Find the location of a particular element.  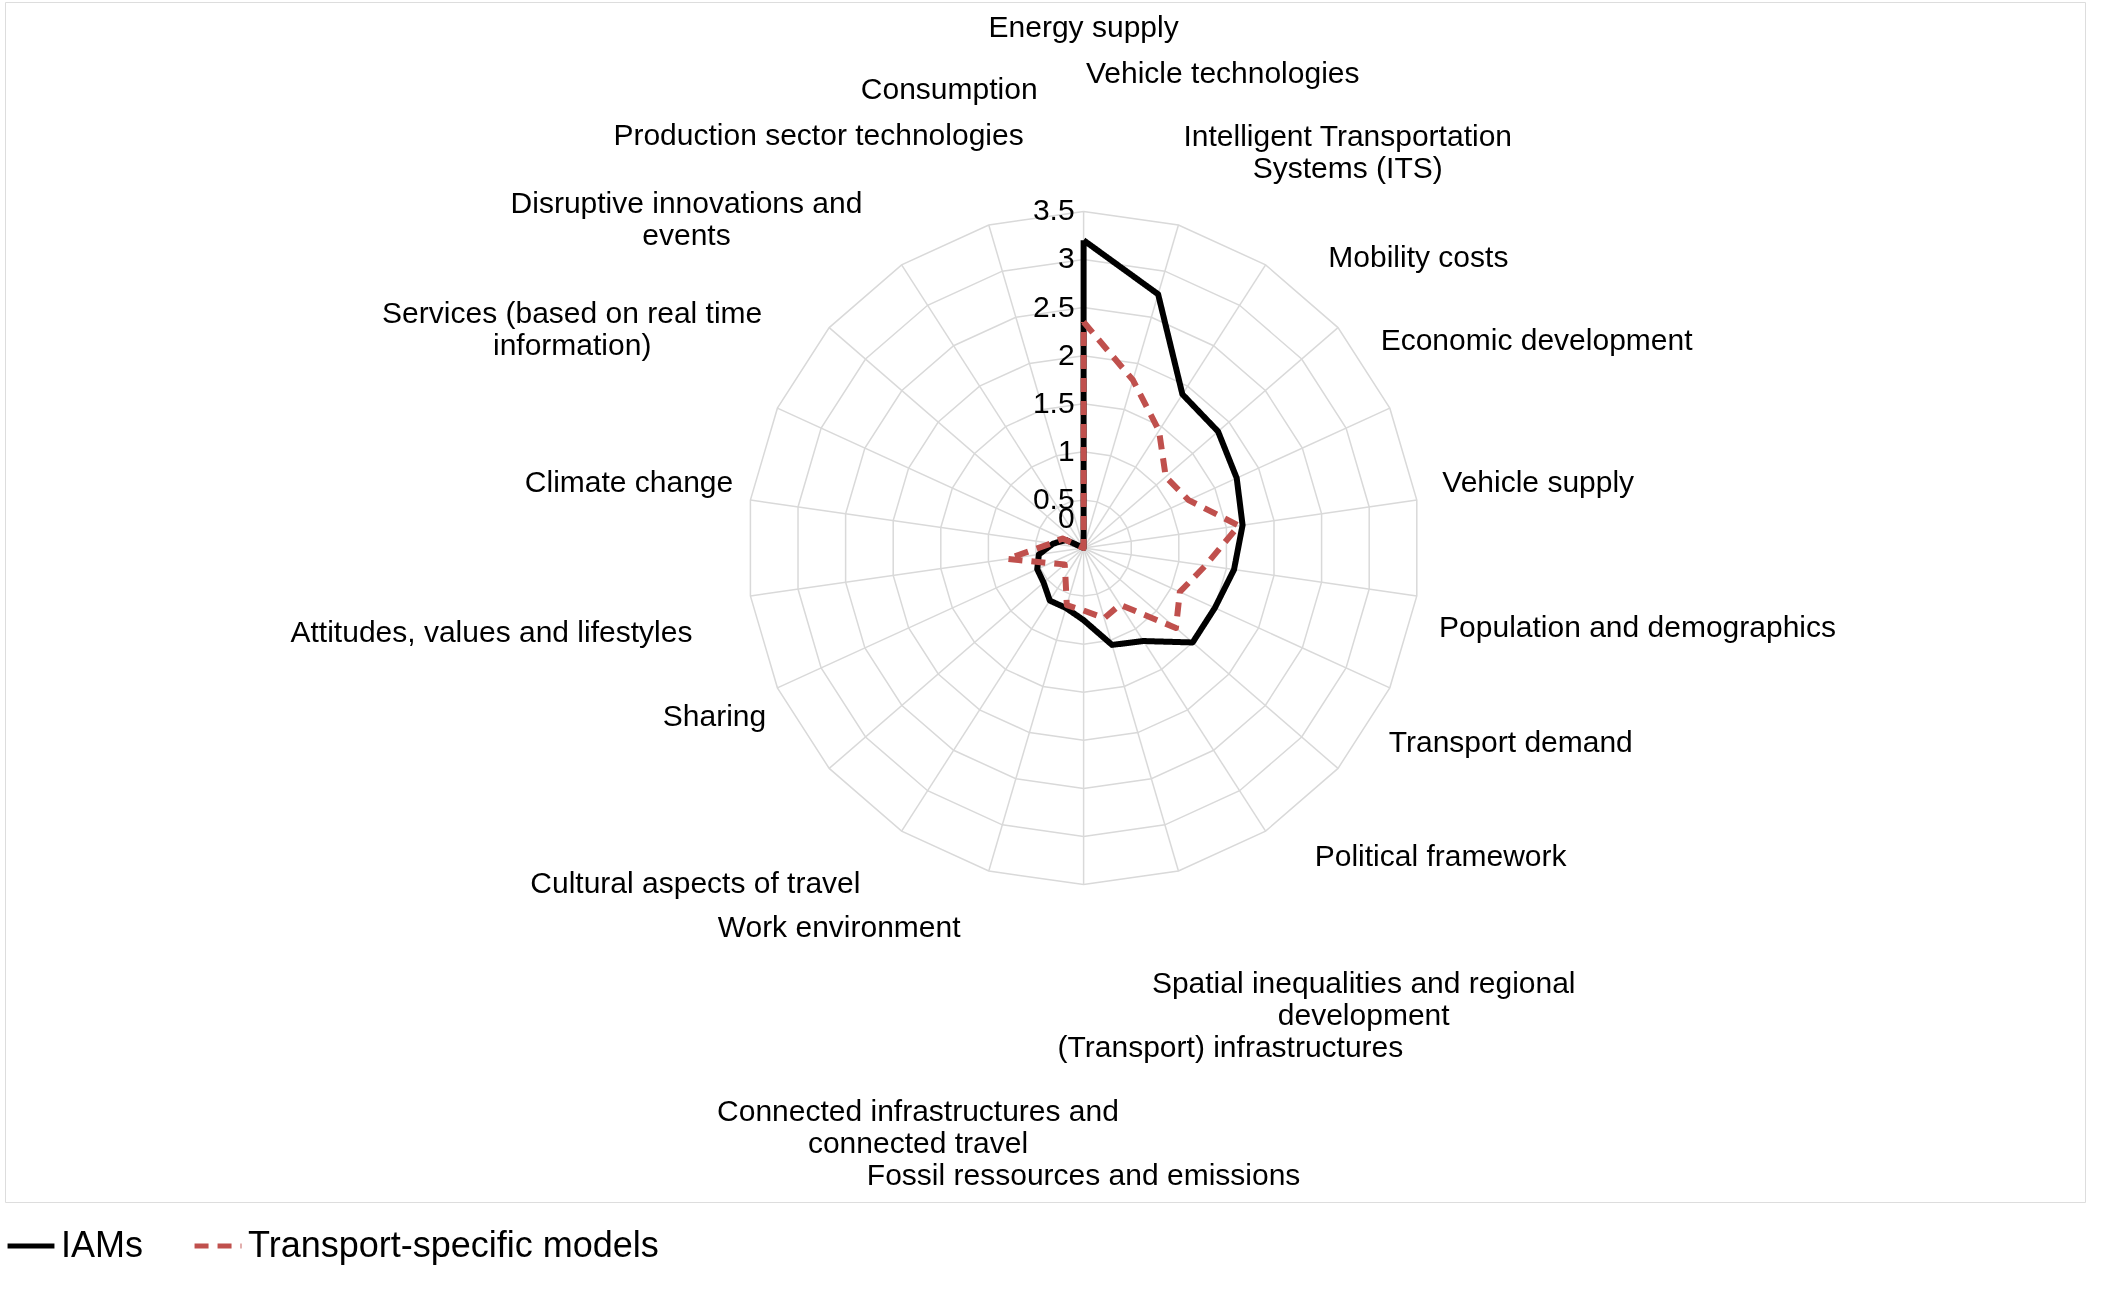

y-tick-label: 1 is located at coordinates (1066, 450).